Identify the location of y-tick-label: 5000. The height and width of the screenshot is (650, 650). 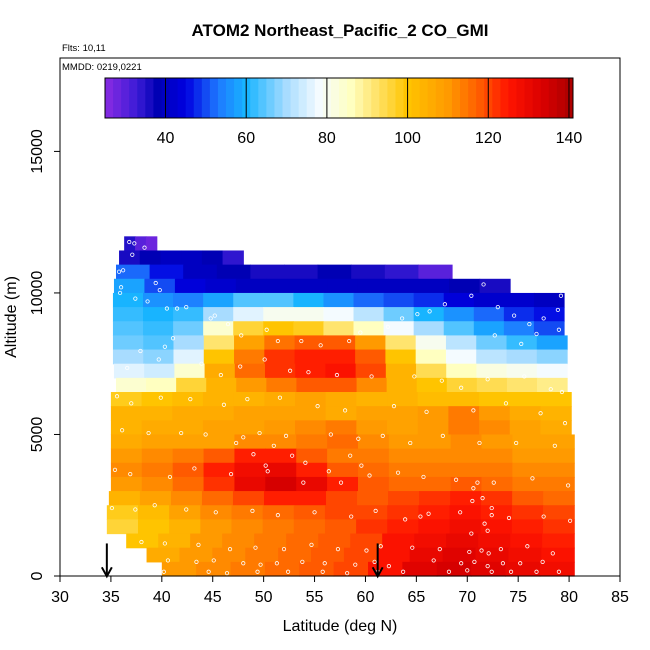
(37, 435).